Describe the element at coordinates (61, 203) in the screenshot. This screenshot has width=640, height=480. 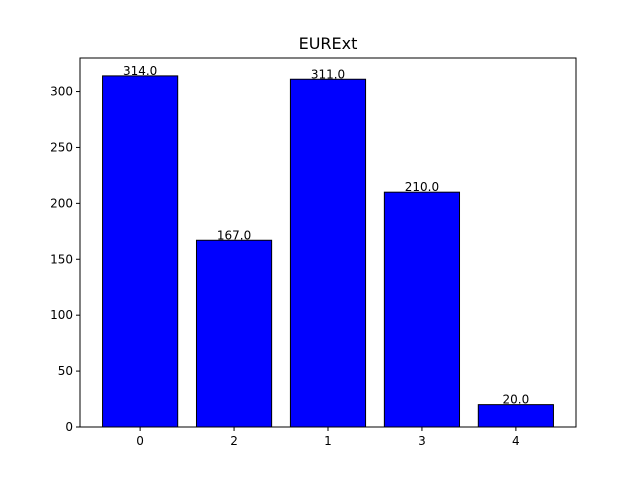
I see `y-tick-label-200: 200` at that location.